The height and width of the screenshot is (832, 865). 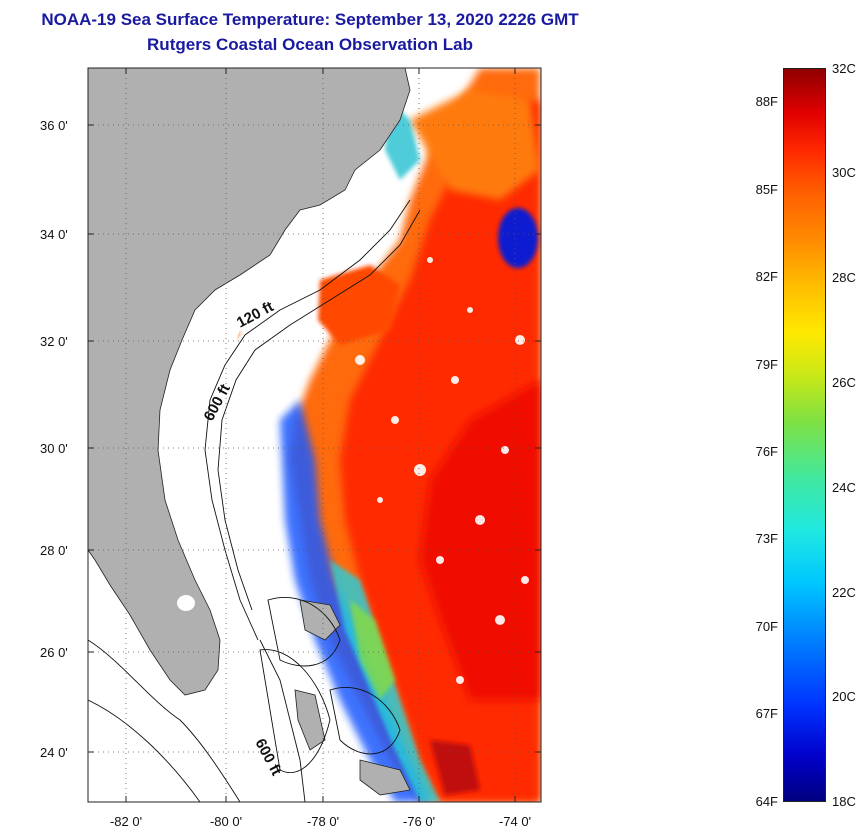 I want to click on map-subtitle: Rutgers Coastal Ocean Observation Lab, so click(x=310, y=44).